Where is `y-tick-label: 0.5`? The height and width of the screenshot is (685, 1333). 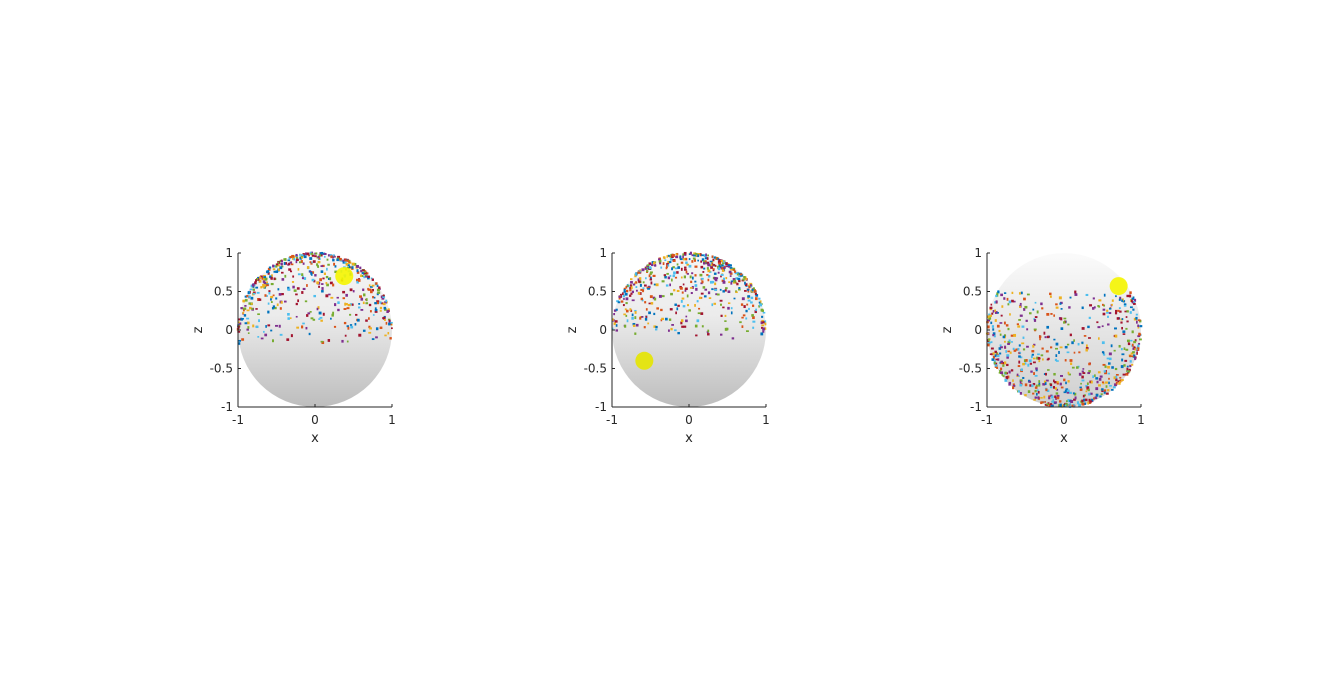
y-tick-label: 0.5 is located at coordinates (223, 292).